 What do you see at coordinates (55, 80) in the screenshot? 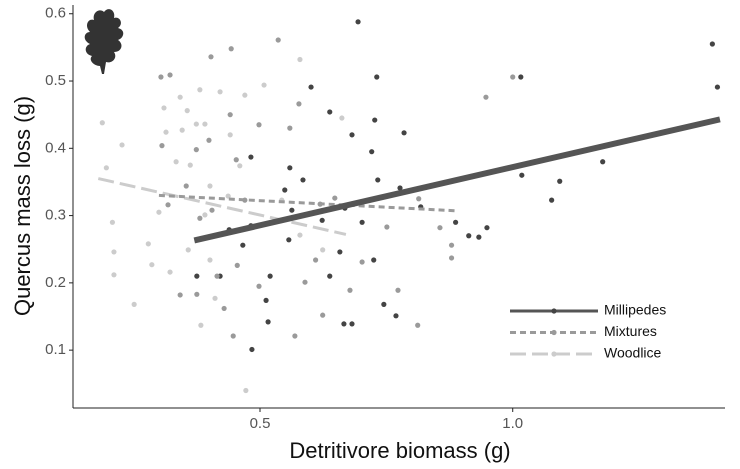
I see `y-tick-label: 0.5` at bounding box center [55, 80].